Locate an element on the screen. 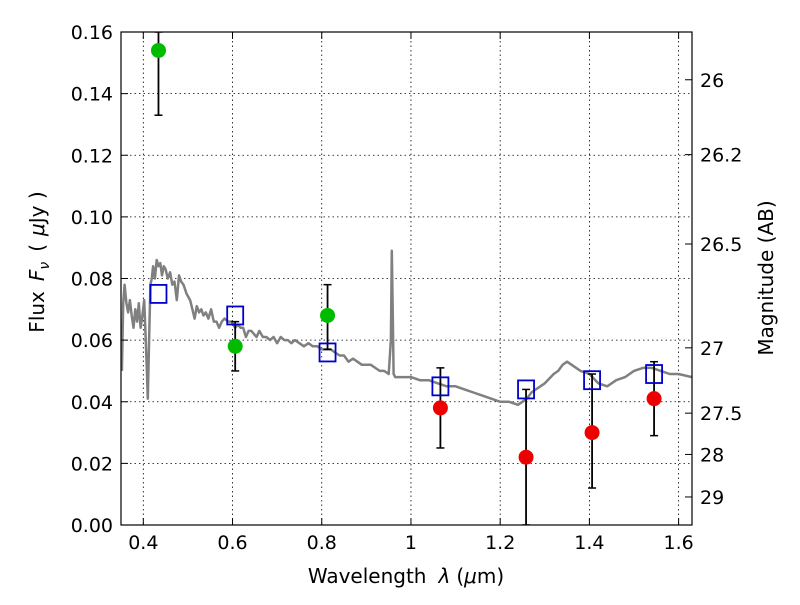 The height and width of the screenshot is (605, 800). y-tick-label: 0.12 is located at coordinates (92, 156).